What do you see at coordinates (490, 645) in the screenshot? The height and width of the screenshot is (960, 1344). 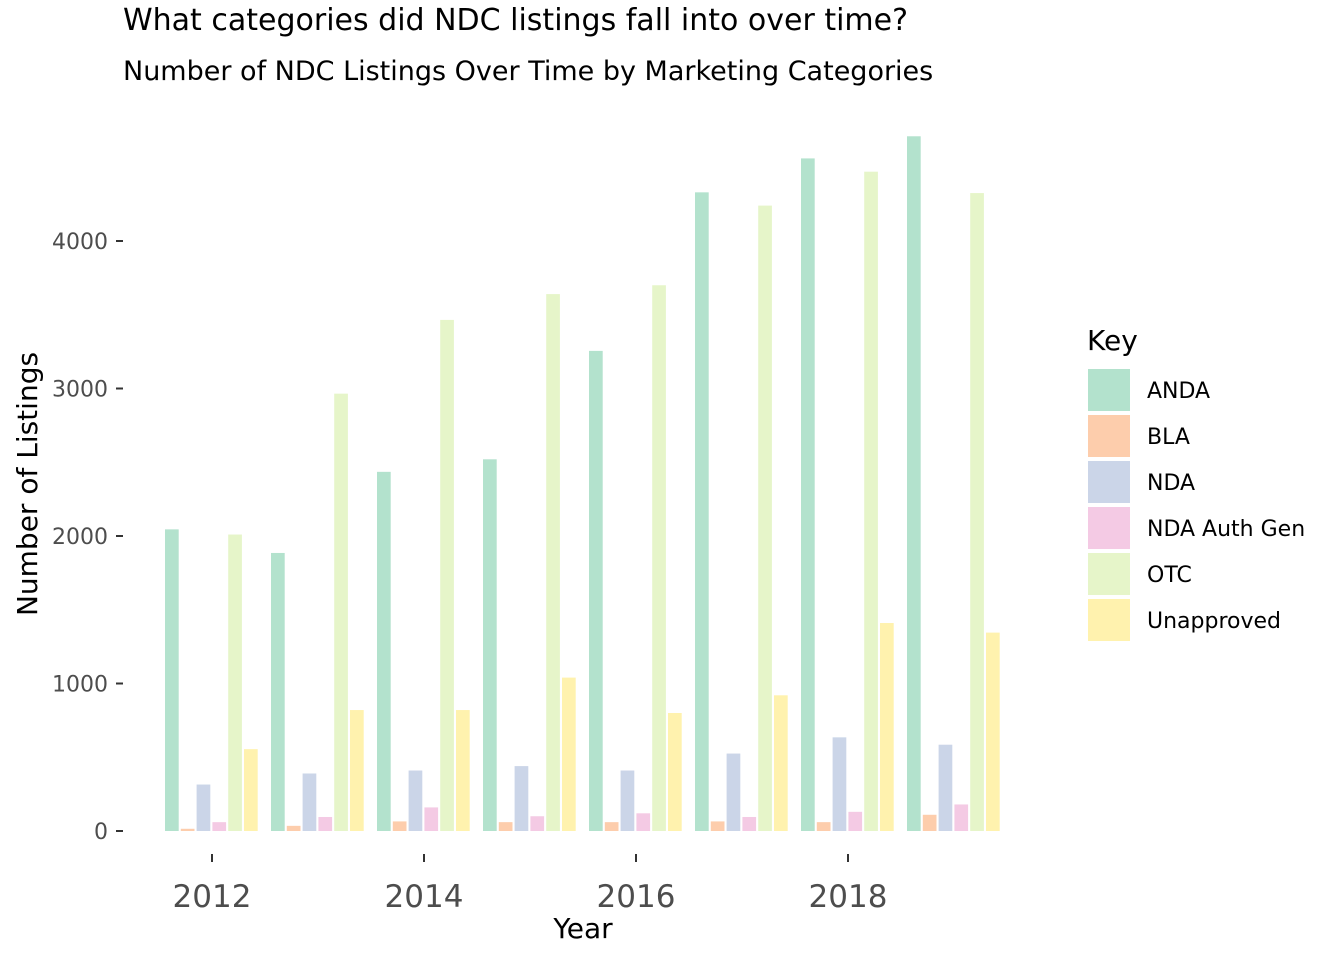 I see `bar-anda-2015` at bounding box center [490, 645].